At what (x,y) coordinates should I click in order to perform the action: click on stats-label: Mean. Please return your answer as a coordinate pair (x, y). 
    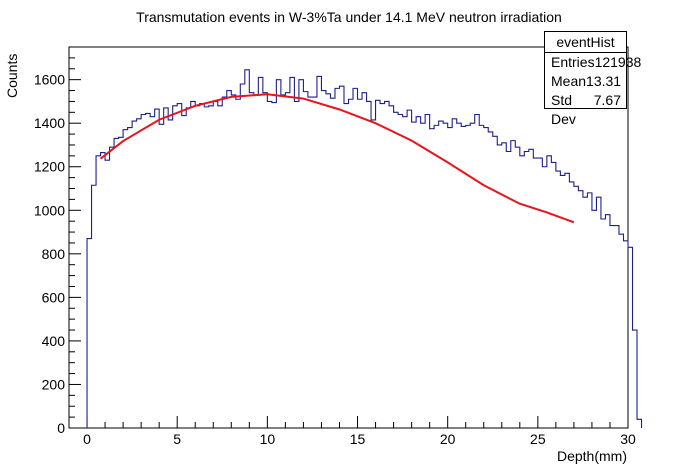
    Looking at the image, I should click on (569, 81).